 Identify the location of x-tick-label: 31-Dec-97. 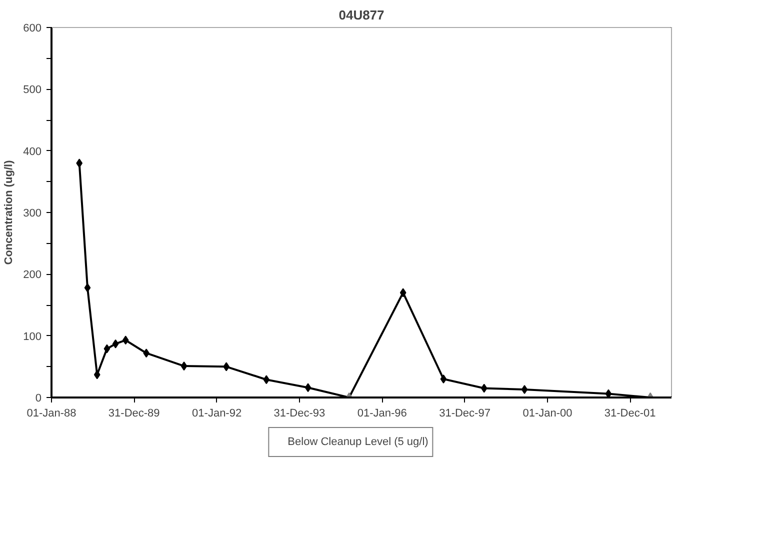
(464, 414).